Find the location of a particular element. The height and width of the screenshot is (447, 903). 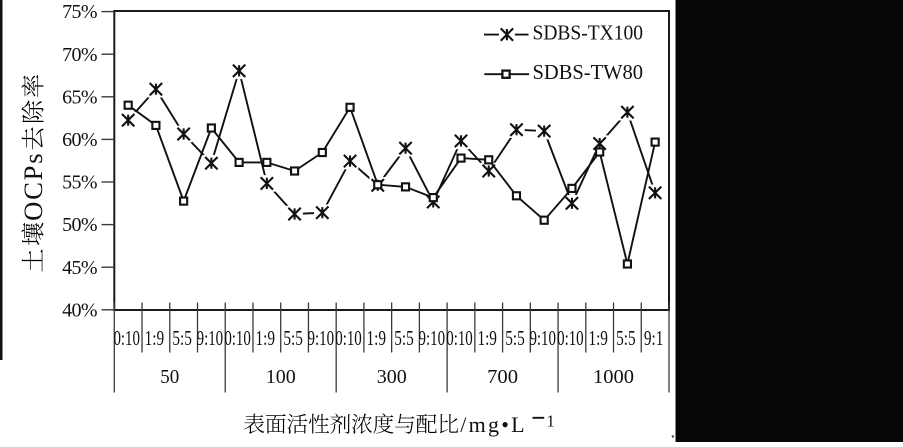

svg-text: 700 is located at coordinates (502, 377).